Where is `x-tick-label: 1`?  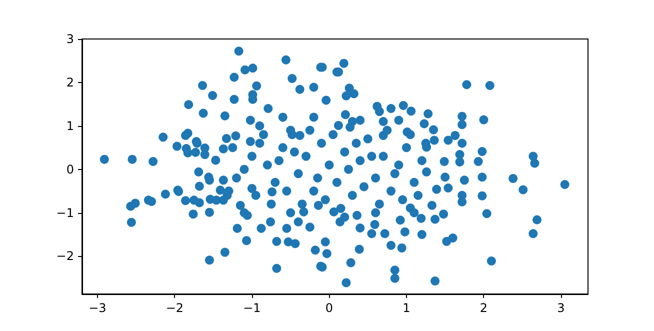
x-tick-label: 1 is located at coordinates (406, 308).